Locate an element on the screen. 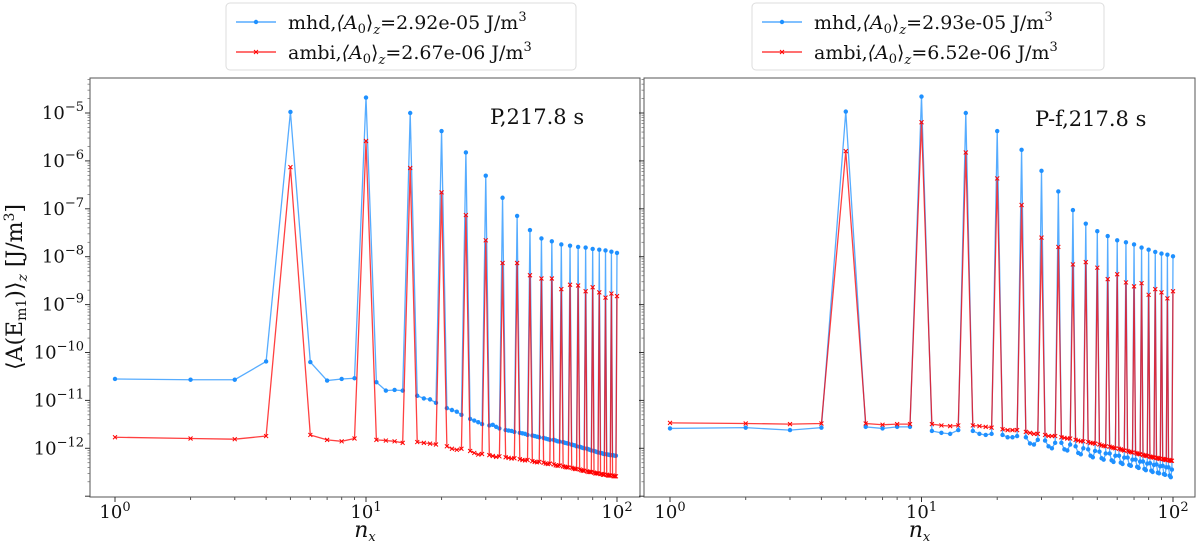 This screenshot has width=1200, height=543. ylabel-part: )⟩ is located at coordinates (15, 290).